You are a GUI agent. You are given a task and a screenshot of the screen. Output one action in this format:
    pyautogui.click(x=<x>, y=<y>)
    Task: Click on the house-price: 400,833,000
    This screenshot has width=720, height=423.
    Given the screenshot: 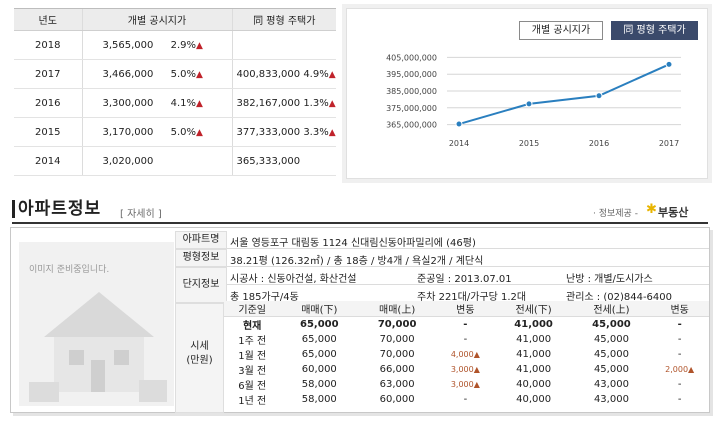 What is the action you would take?
    pyautogui.click(x=268, y=74)
    